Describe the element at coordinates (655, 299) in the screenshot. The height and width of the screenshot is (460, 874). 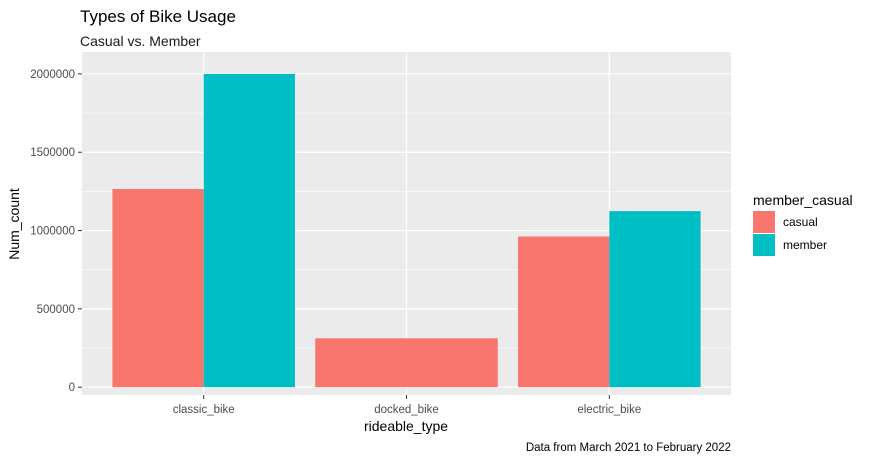
I see `bar-member-electric_bike` at that location.